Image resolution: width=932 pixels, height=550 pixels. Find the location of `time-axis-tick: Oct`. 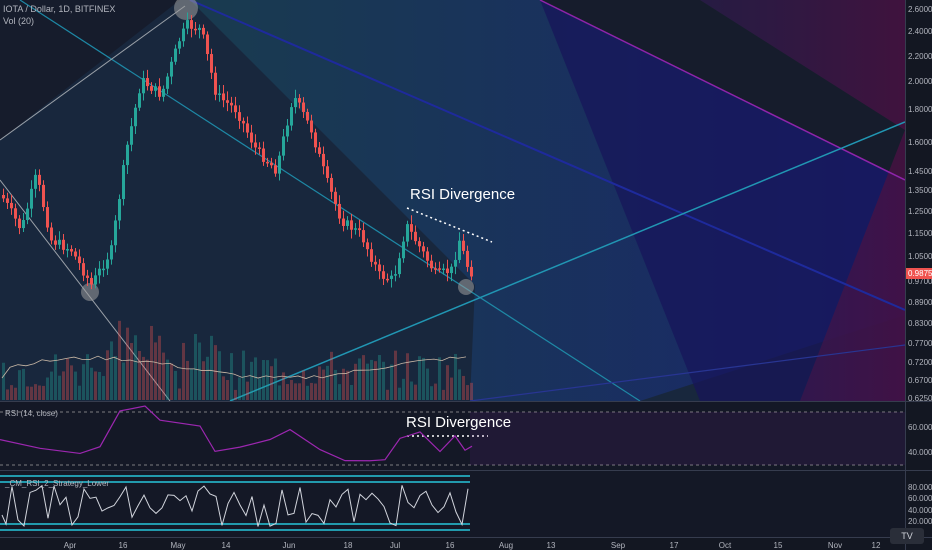

time-axis-tick: Oct is located at coordinates (725, 545).